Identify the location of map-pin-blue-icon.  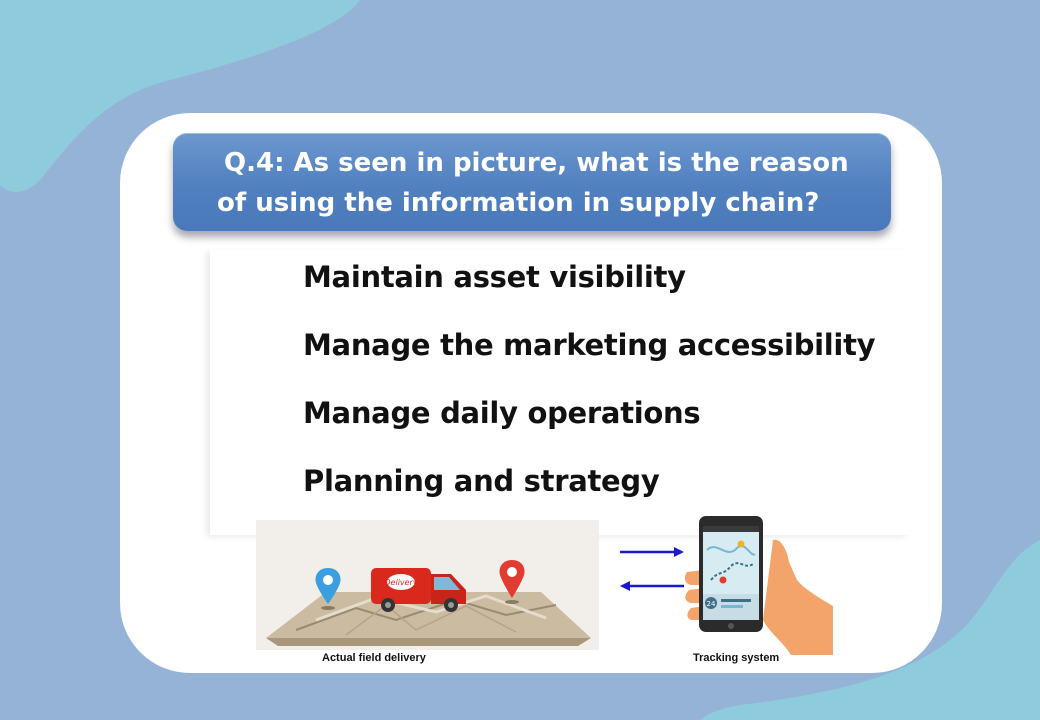
(328, 589).